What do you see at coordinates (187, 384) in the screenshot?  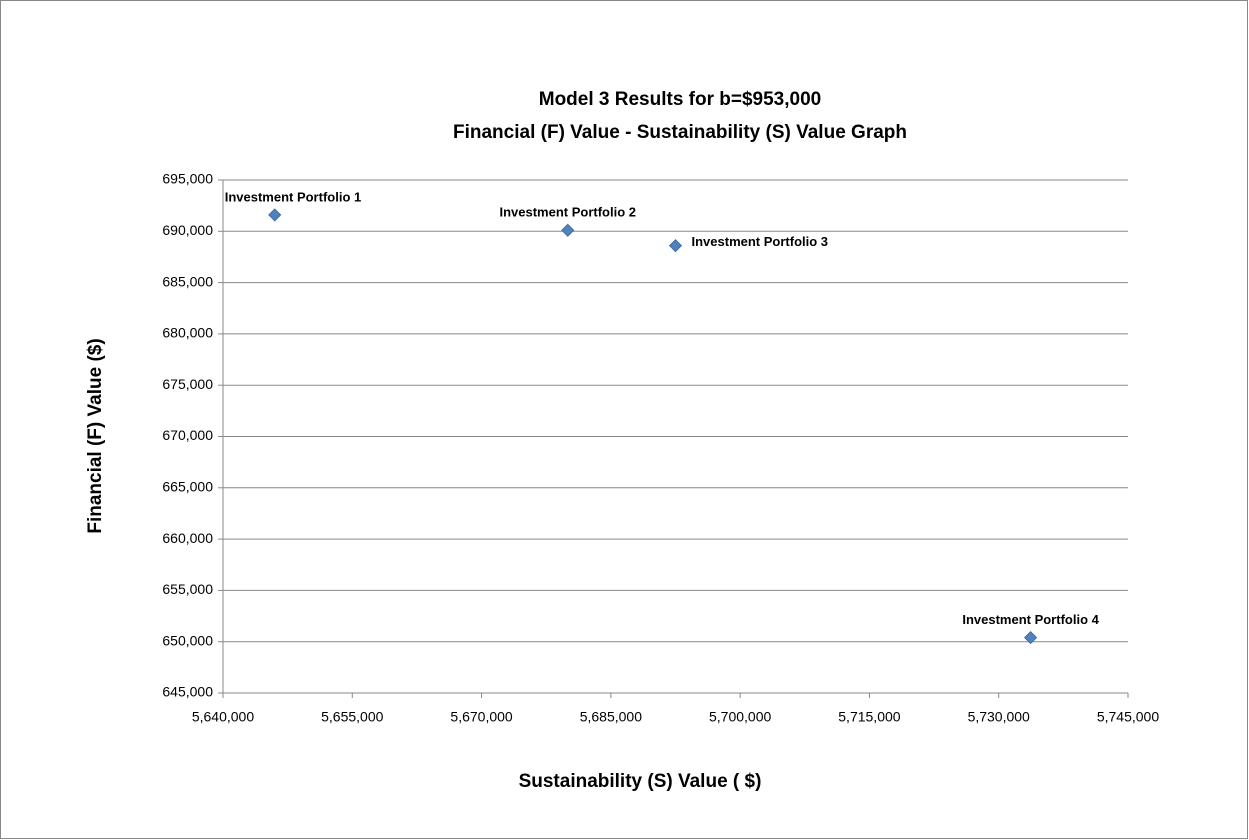 I see `y-tick-label: 675,000` at bounding box center [187, 384].